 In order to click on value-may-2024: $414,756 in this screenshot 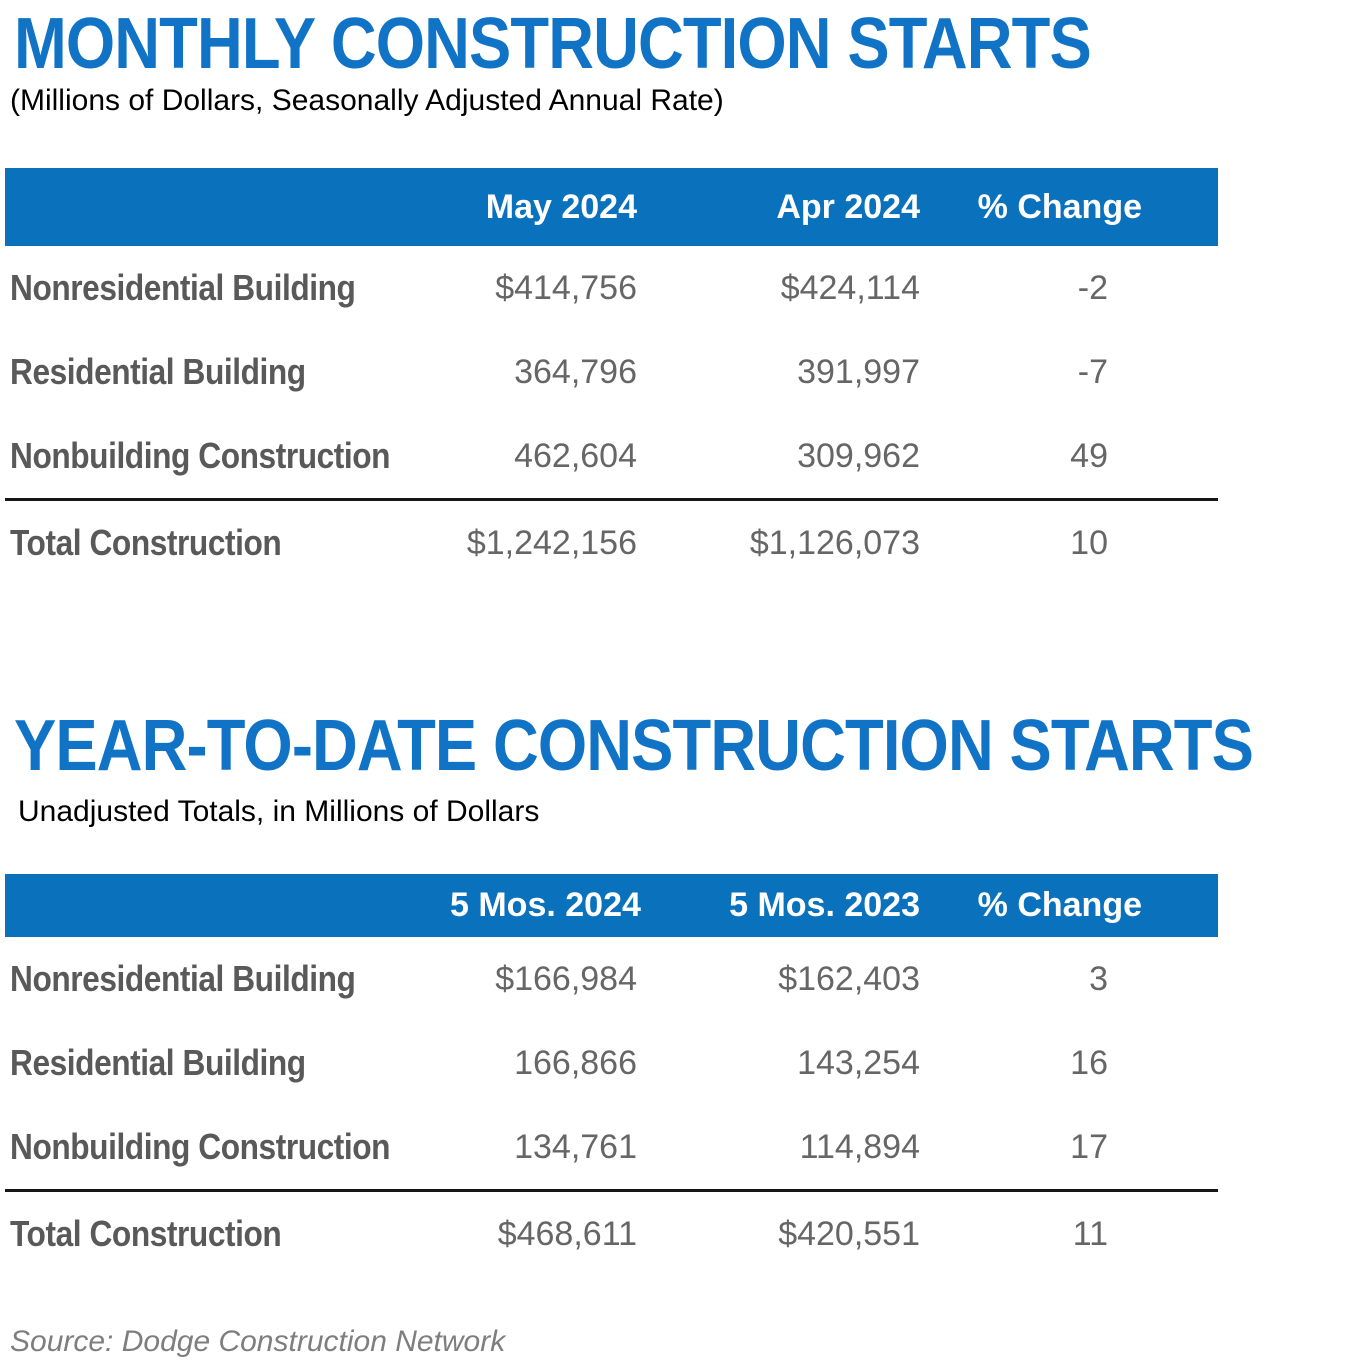, I will do `click(566, 287)`.